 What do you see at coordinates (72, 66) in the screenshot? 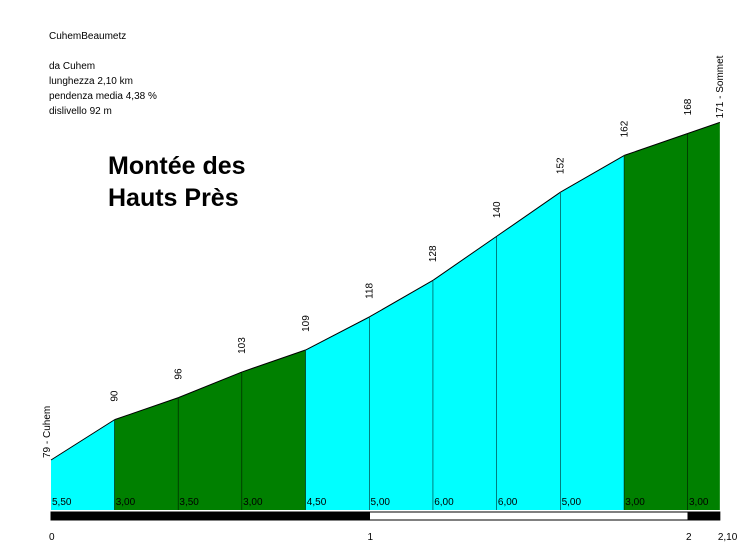
I see `start-location: da Cuhem` at bounding box center [72, 66].